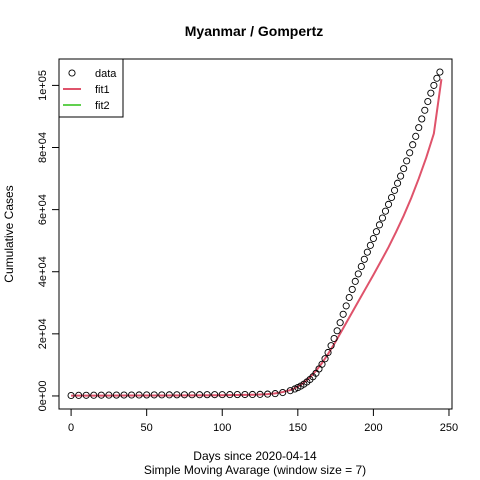 The image size is (480, 480). Describe the element at coordinates (254, 31) in the screenshot. I see `chart-title: Myanmar / Gompertz` at that location.